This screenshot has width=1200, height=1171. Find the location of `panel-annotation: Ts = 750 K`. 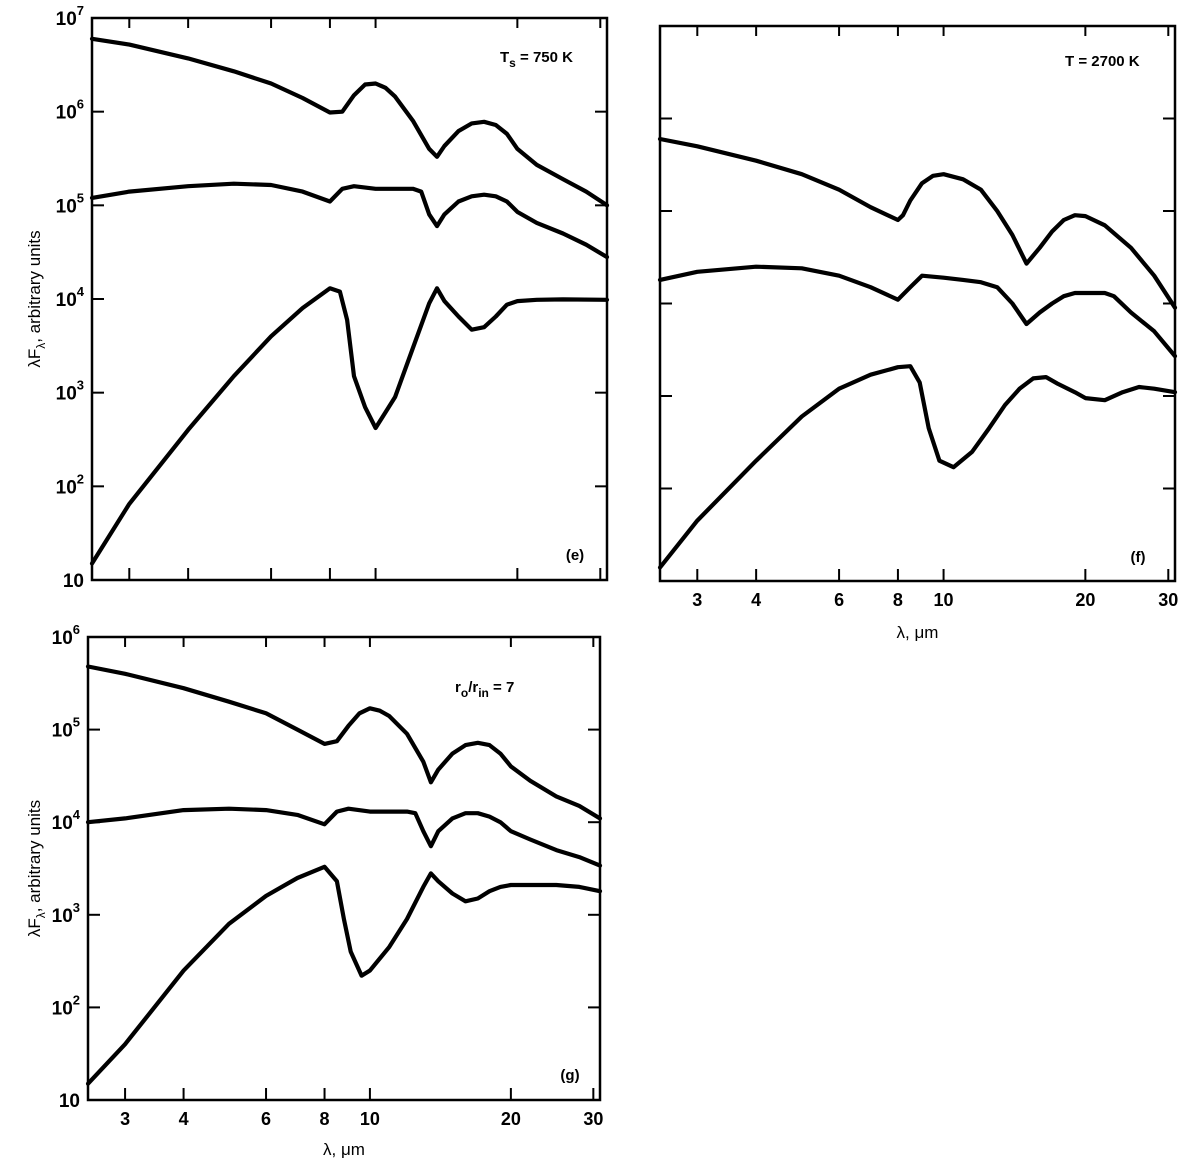

panel-annotation: Ts = 750 K is located at coordinates (536, 59).